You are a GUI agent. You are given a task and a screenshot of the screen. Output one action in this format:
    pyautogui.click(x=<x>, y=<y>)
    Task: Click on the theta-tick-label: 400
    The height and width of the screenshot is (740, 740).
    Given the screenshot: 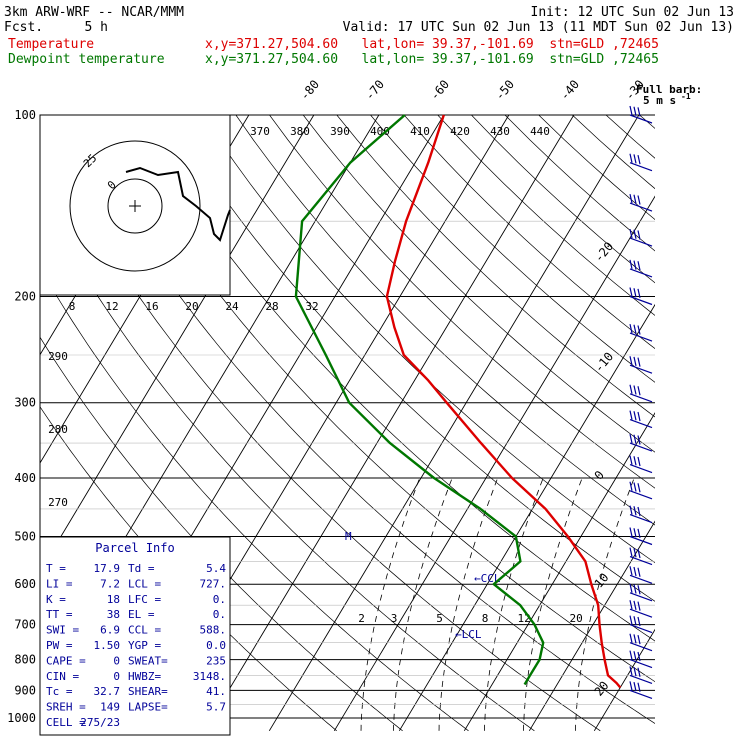 What is the action you would take?
    pyautogui.click(x=380, y=131)
    